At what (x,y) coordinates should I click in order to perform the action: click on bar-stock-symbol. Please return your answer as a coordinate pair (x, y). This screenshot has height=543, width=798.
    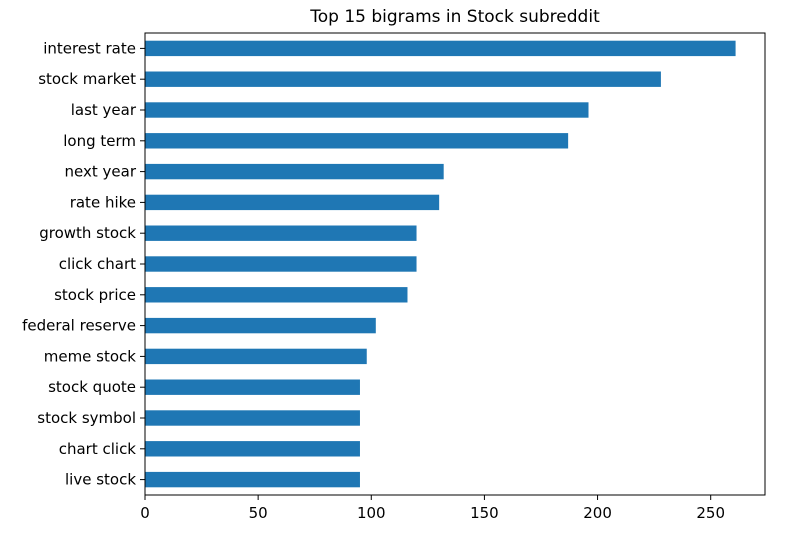
    Looking at the image, I should click on (252, 418).